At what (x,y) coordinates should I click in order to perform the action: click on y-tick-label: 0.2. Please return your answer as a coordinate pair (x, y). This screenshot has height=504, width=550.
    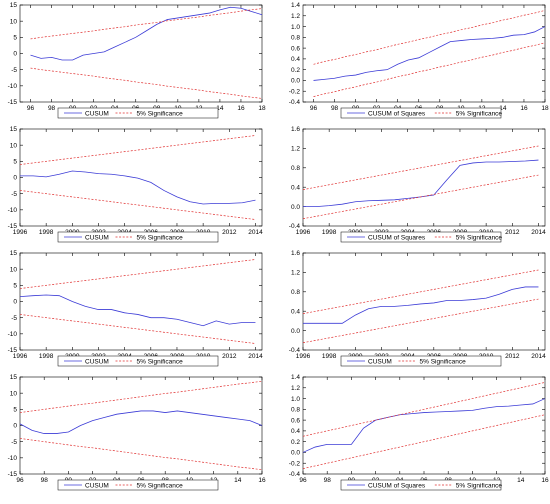
    Looking at the image, I should click on (295, 442).